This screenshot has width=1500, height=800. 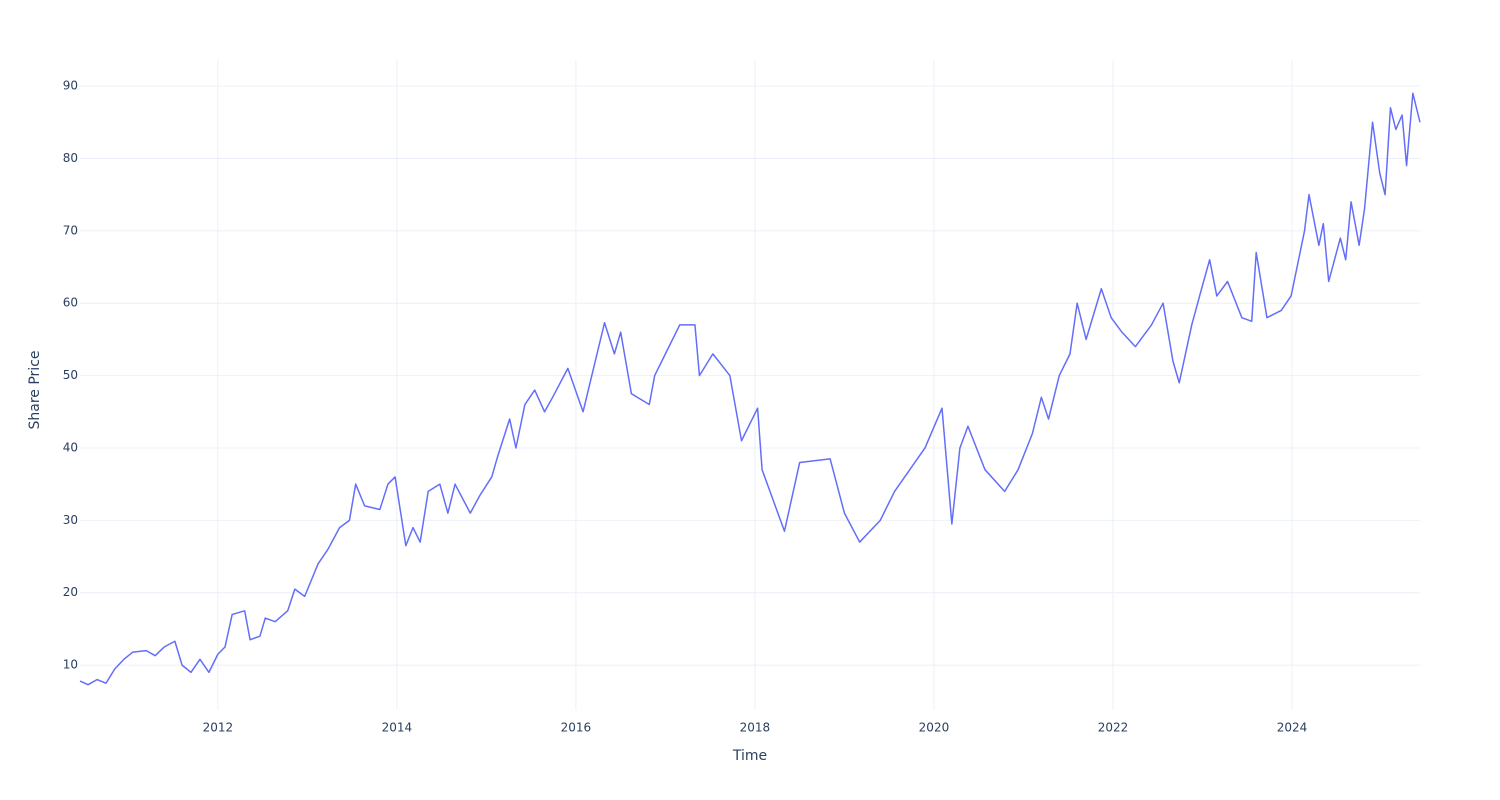 I want to click on x-tick-label: 2024, so click(x=1292, y=728).